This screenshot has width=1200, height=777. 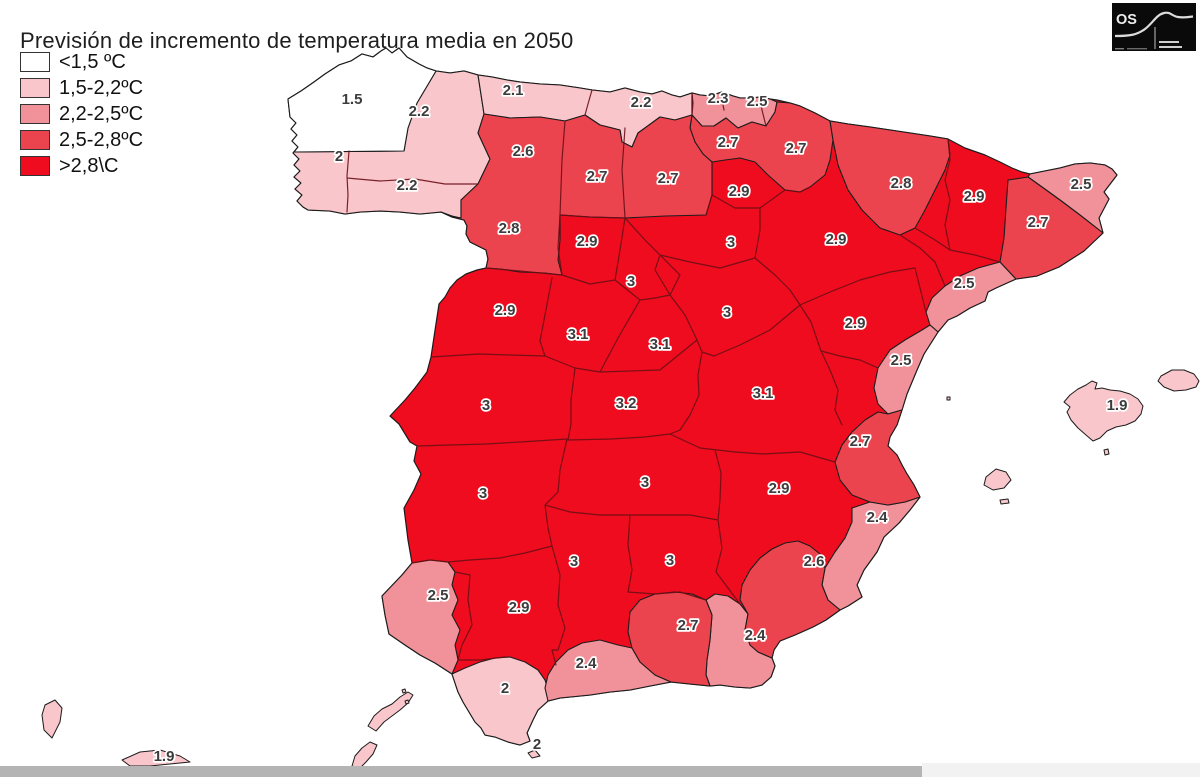 What do you see at coordinates (1126, 20) in the screenshot?
I see `svg-text: OS` at bounding box center [1126, 20].